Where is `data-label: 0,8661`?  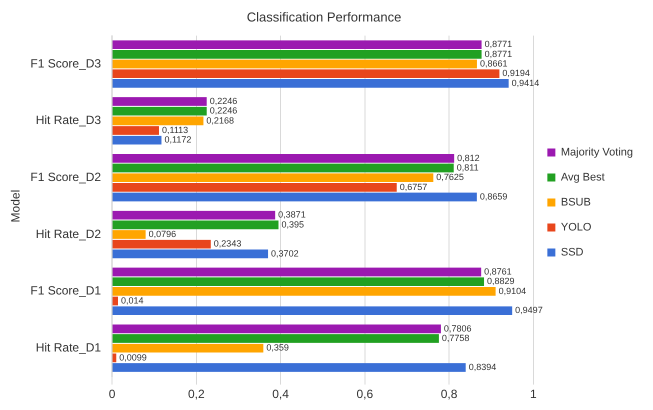
data-label: 0,8661 is located at coordinates (494, 63).